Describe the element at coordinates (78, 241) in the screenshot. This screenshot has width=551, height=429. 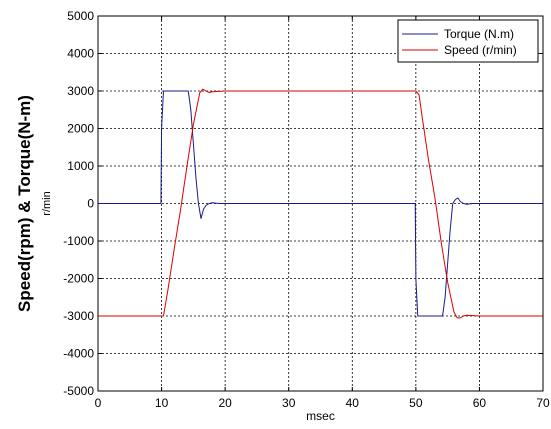
I see `y-tick-label: -1000` at that location.